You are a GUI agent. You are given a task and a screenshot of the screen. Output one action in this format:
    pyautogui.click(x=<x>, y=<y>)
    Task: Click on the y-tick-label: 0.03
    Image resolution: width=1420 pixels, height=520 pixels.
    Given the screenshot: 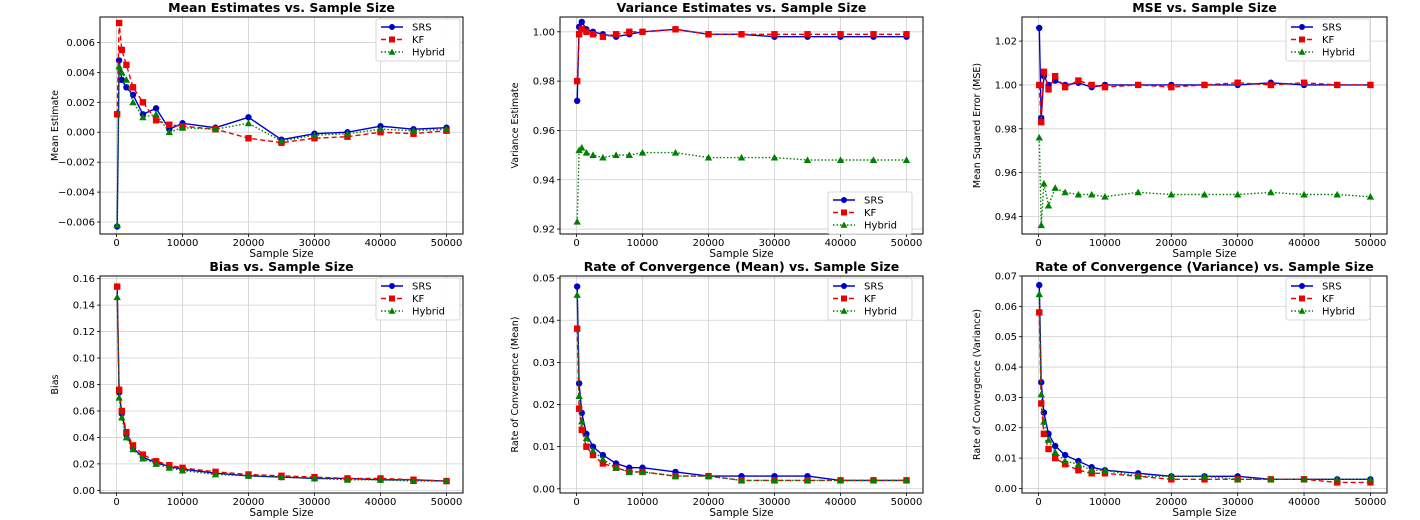 What is the action you would take?
    pyautogui.click(x=544, y=363)
    